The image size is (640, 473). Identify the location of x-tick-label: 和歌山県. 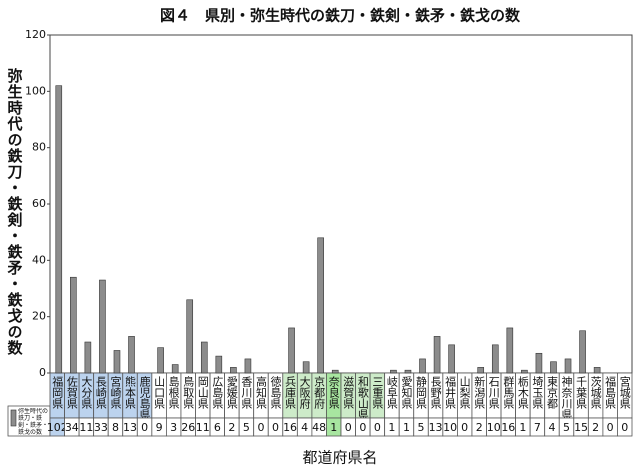
(362, 398).